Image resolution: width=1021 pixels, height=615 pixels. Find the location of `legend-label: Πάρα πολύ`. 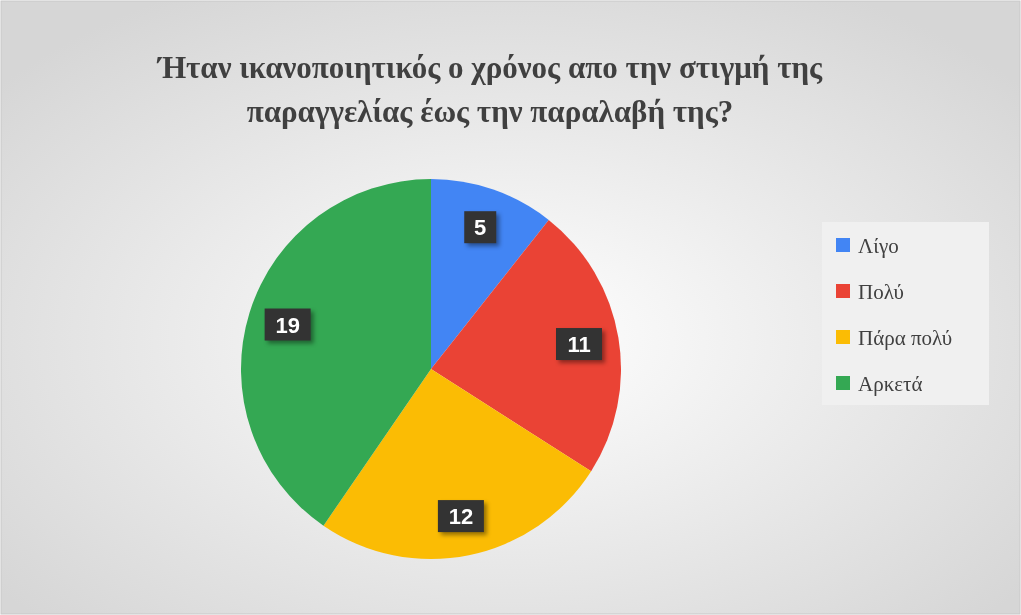

legend-label: Πάρα πολύ is located at coordinates (905, 338).